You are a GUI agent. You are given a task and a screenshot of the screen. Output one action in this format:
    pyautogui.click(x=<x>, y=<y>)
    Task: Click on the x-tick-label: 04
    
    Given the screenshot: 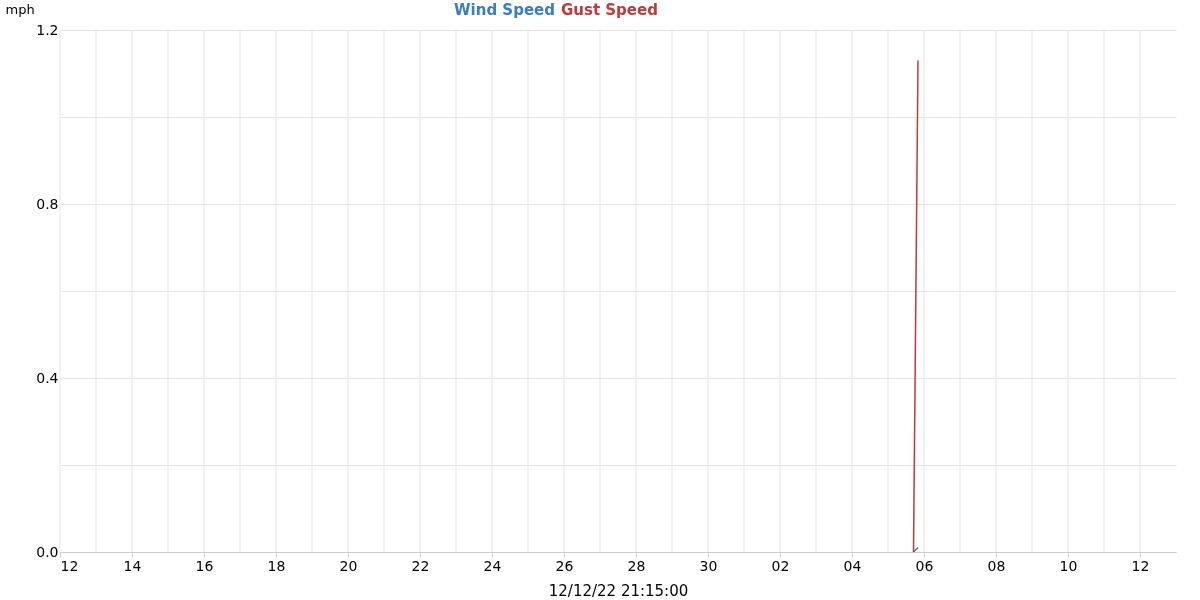 What is the action you would take?
    pyautogui.click(x=852, y=565)
    